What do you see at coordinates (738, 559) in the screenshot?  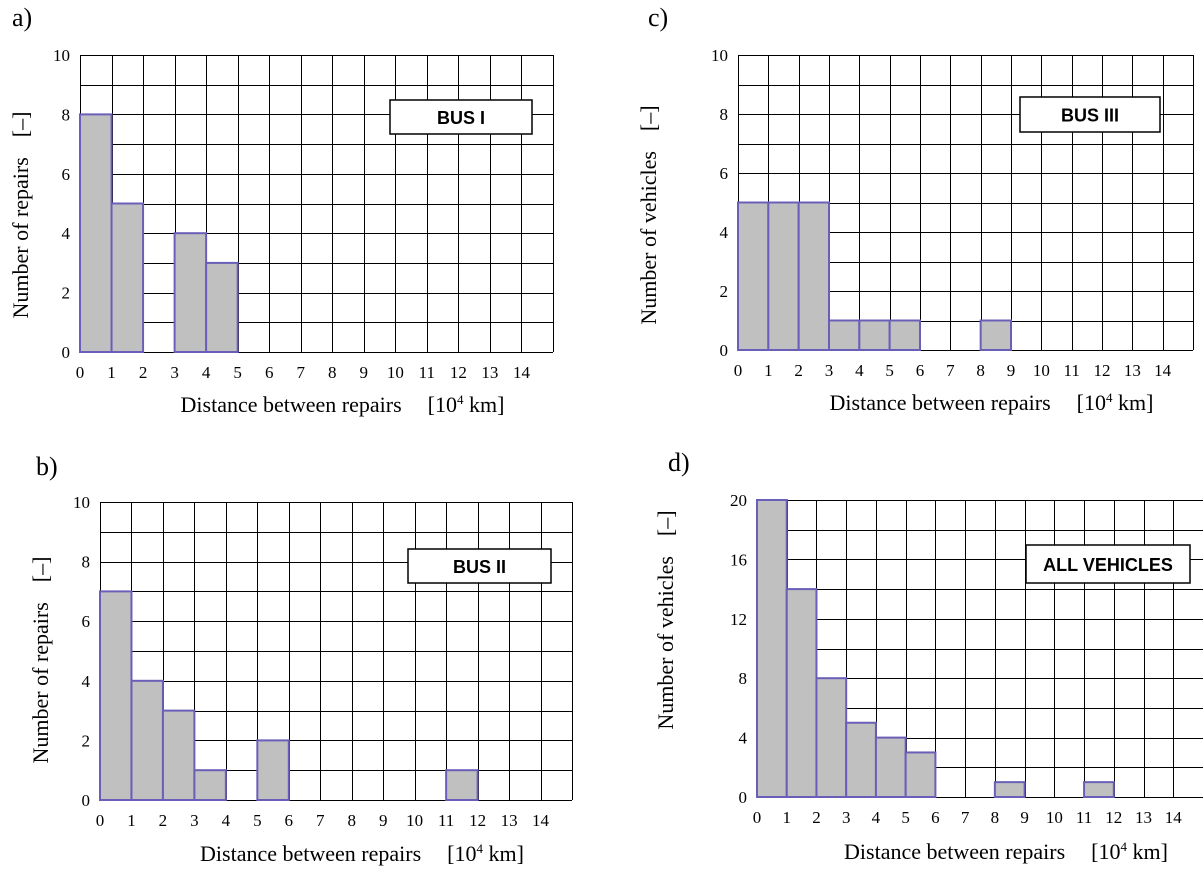 I see `y-tick-label: 16` at bounding box center [738, 559].